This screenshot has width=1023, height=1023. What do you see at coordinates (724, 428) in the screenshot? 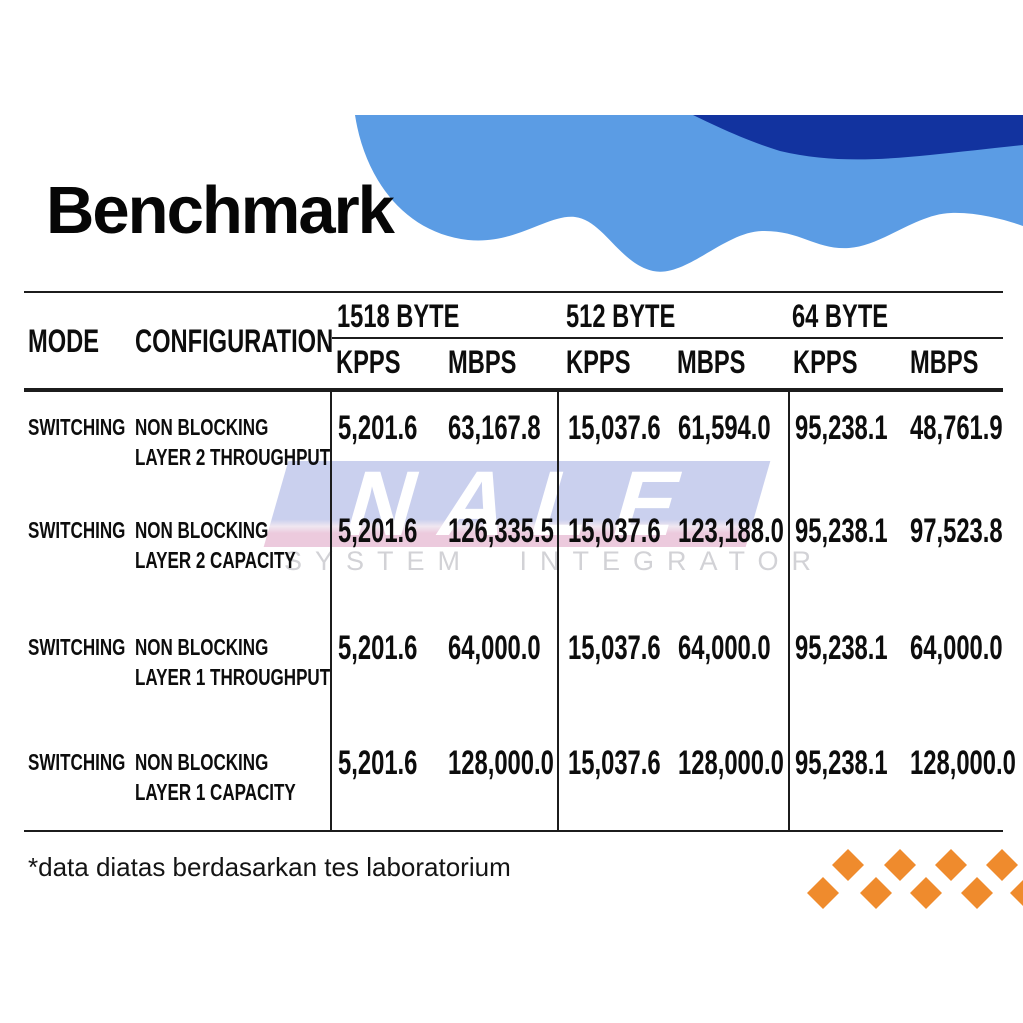
I see `cell-mbps-512: 61,594.0` at bounding box center [724, 428].